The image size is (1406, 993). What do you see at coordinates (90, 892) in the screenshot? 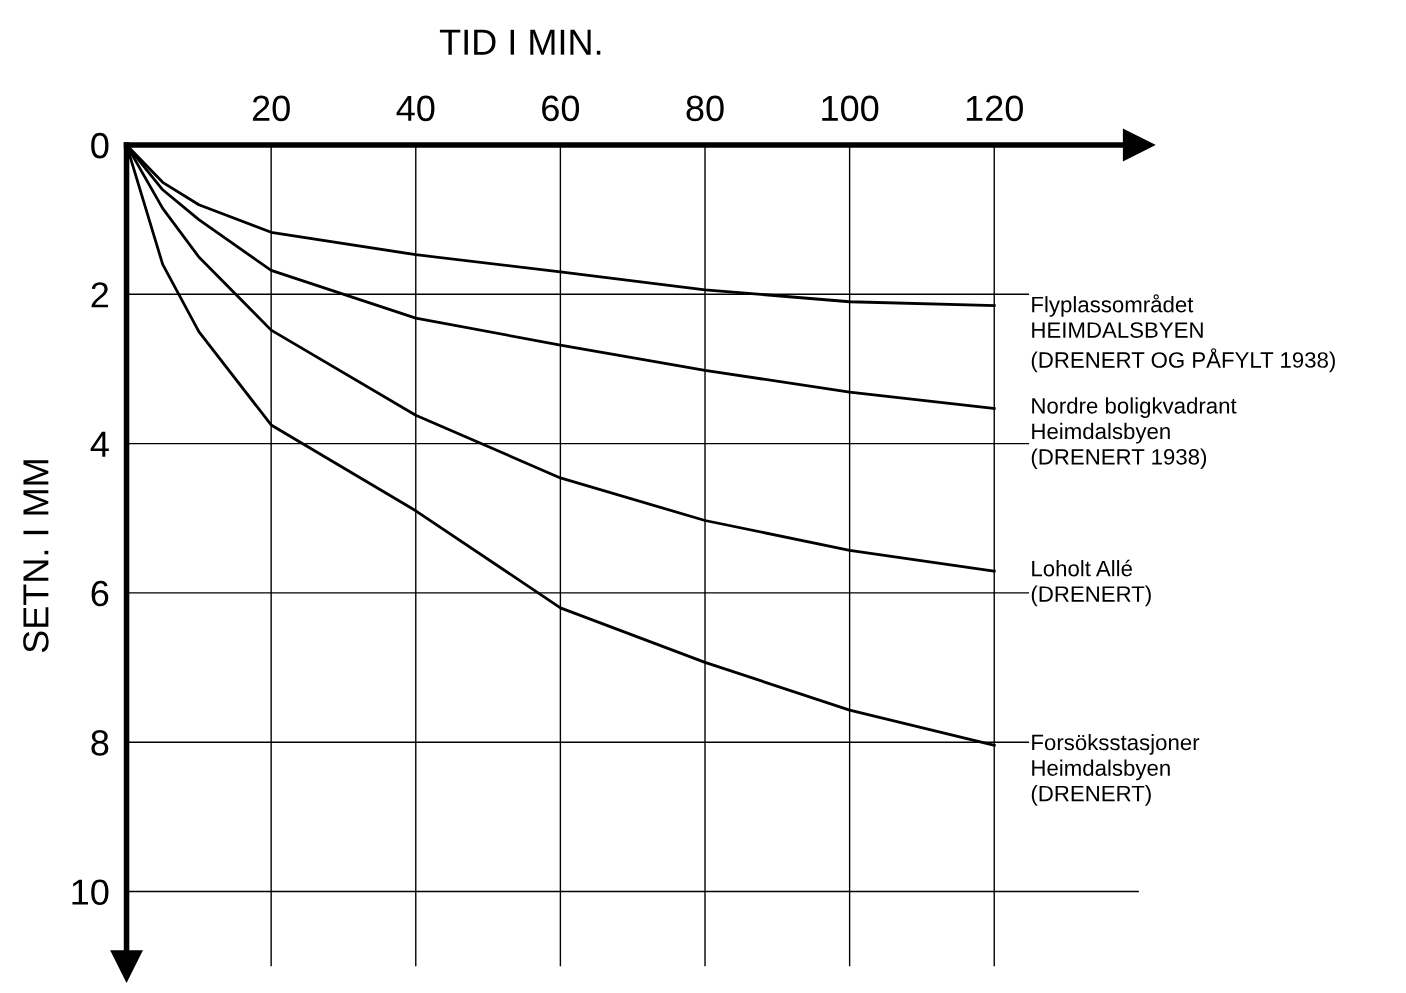
I see `y-tick-label: 10` at bounding box center [90, 892].